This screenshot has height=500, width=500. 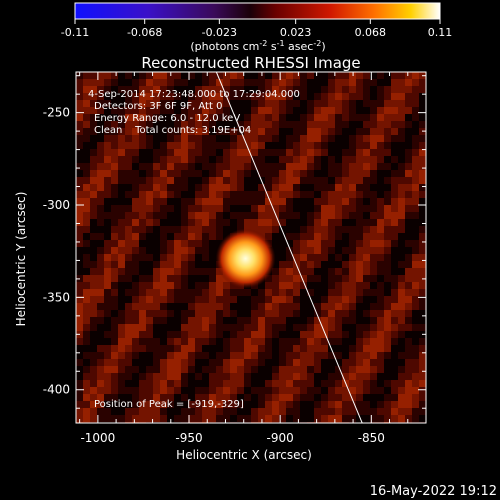 I want to click on colorbar-gradient, so click(x=257, y=11).